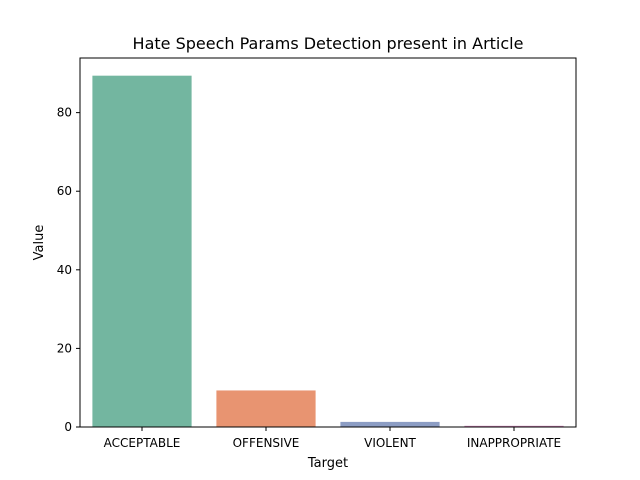  Describe the element at coordinates (514, 443) in the screenshot. I see `x-tick-label: INAPPROPRIATE` at that location.